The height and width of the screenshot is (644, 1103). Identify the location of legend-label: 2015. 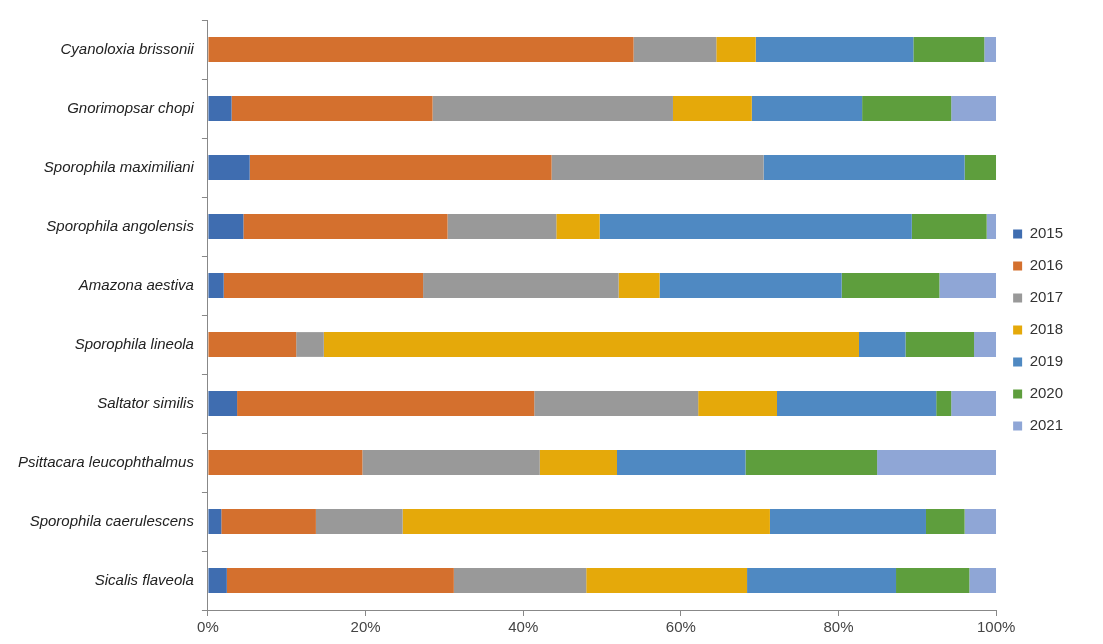
(1046, 233).